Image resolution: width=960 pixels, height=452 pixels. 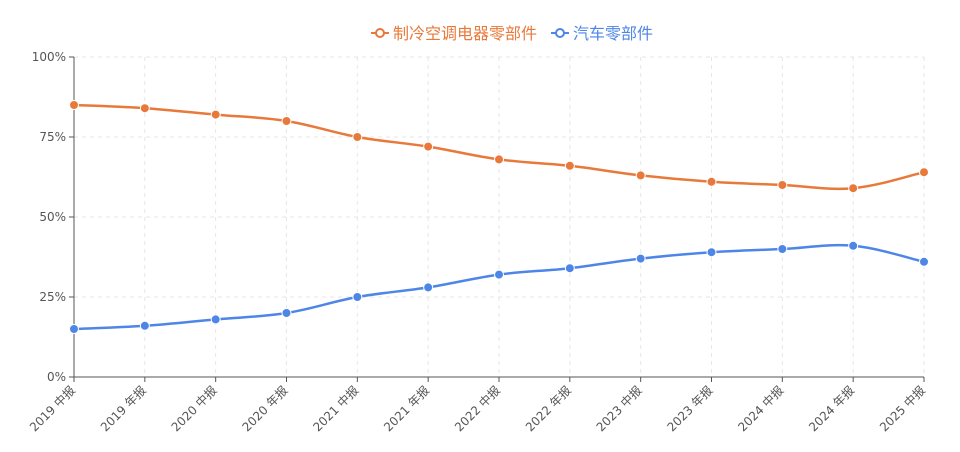 I want to click on x-tick-label: 2022 年报, so click(x=548, y=409).